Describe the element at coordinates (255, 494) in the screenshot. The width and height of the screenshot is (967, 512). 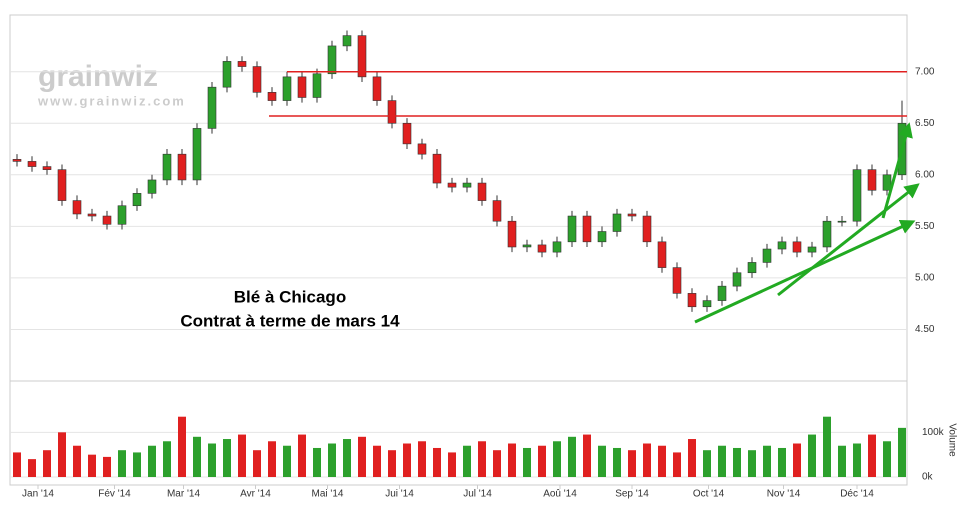
I see `x-tick-label: Avr '14` at that location.